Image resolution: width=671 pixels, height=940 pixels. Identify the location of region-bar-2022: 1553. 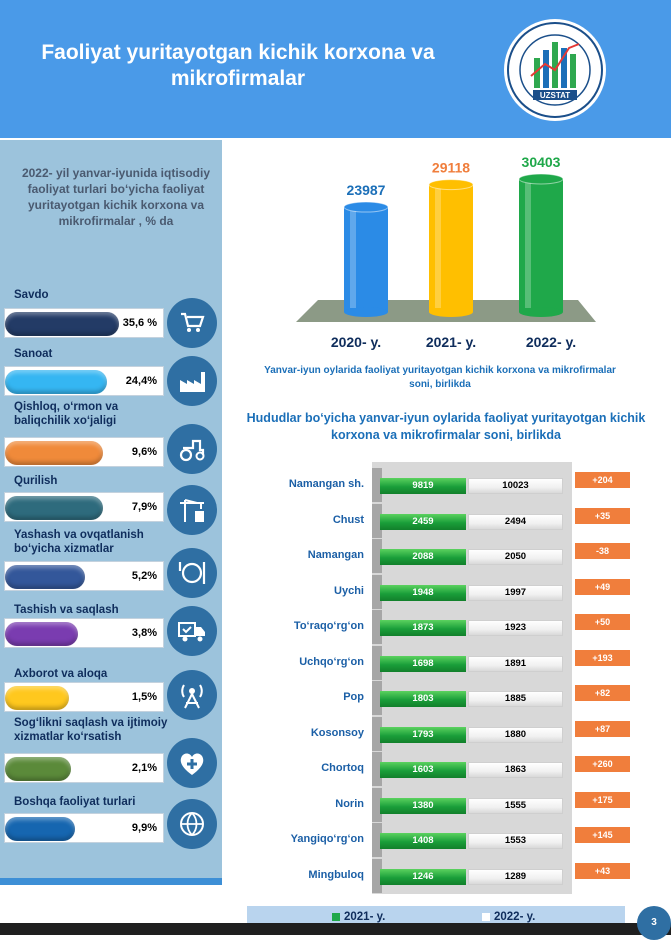
(515, 841).